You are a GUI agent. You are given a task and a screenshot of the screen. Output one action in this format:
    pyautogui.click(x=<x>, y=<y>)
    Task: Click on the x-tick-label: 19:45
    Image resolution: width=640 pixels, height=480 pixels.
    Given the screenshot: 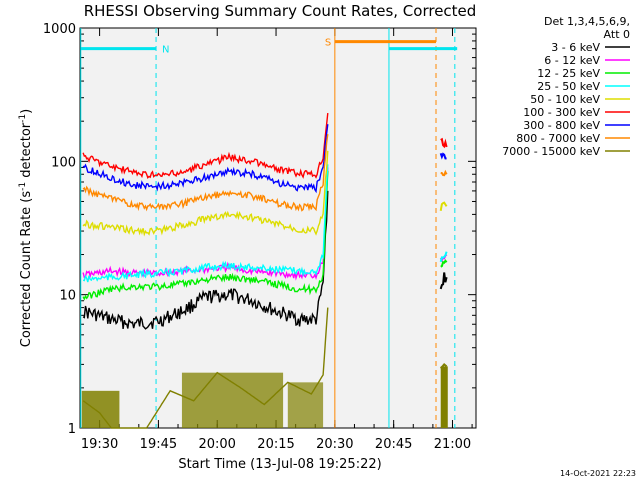 What is the action you would take?
    pyautogui.click(x=158, y=444)
    